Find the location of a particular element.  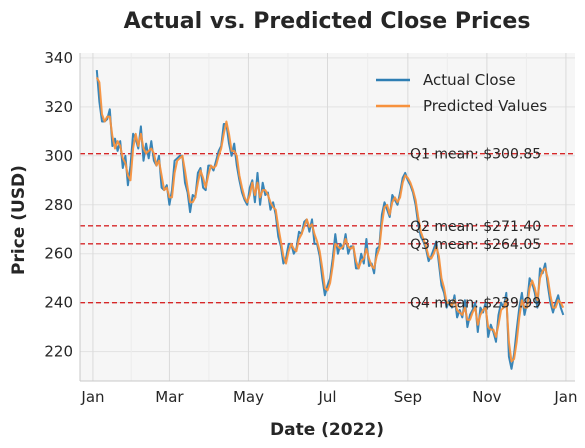

y-tick-label: 240 is located at coordinates (58, 303).